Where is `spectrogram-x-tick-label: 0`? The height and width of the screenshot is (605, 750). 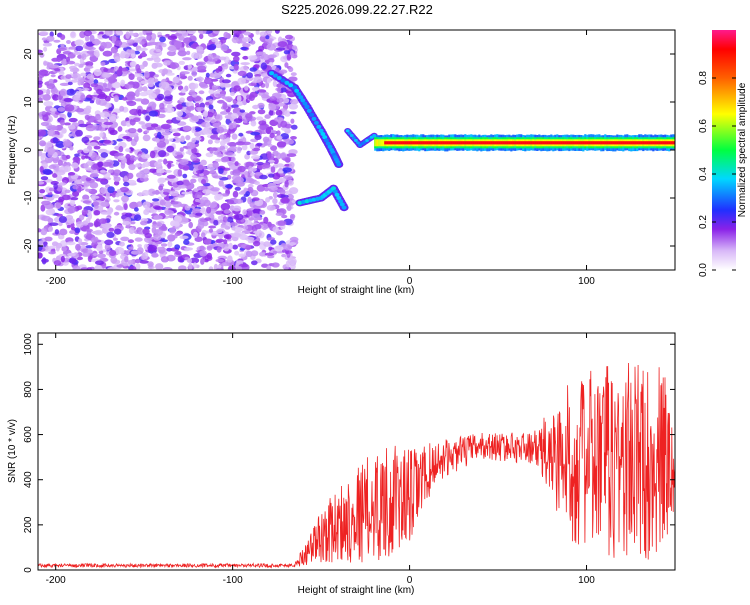
spectrogram-x-tick-label: 0 is located at coordinates (410, 281).